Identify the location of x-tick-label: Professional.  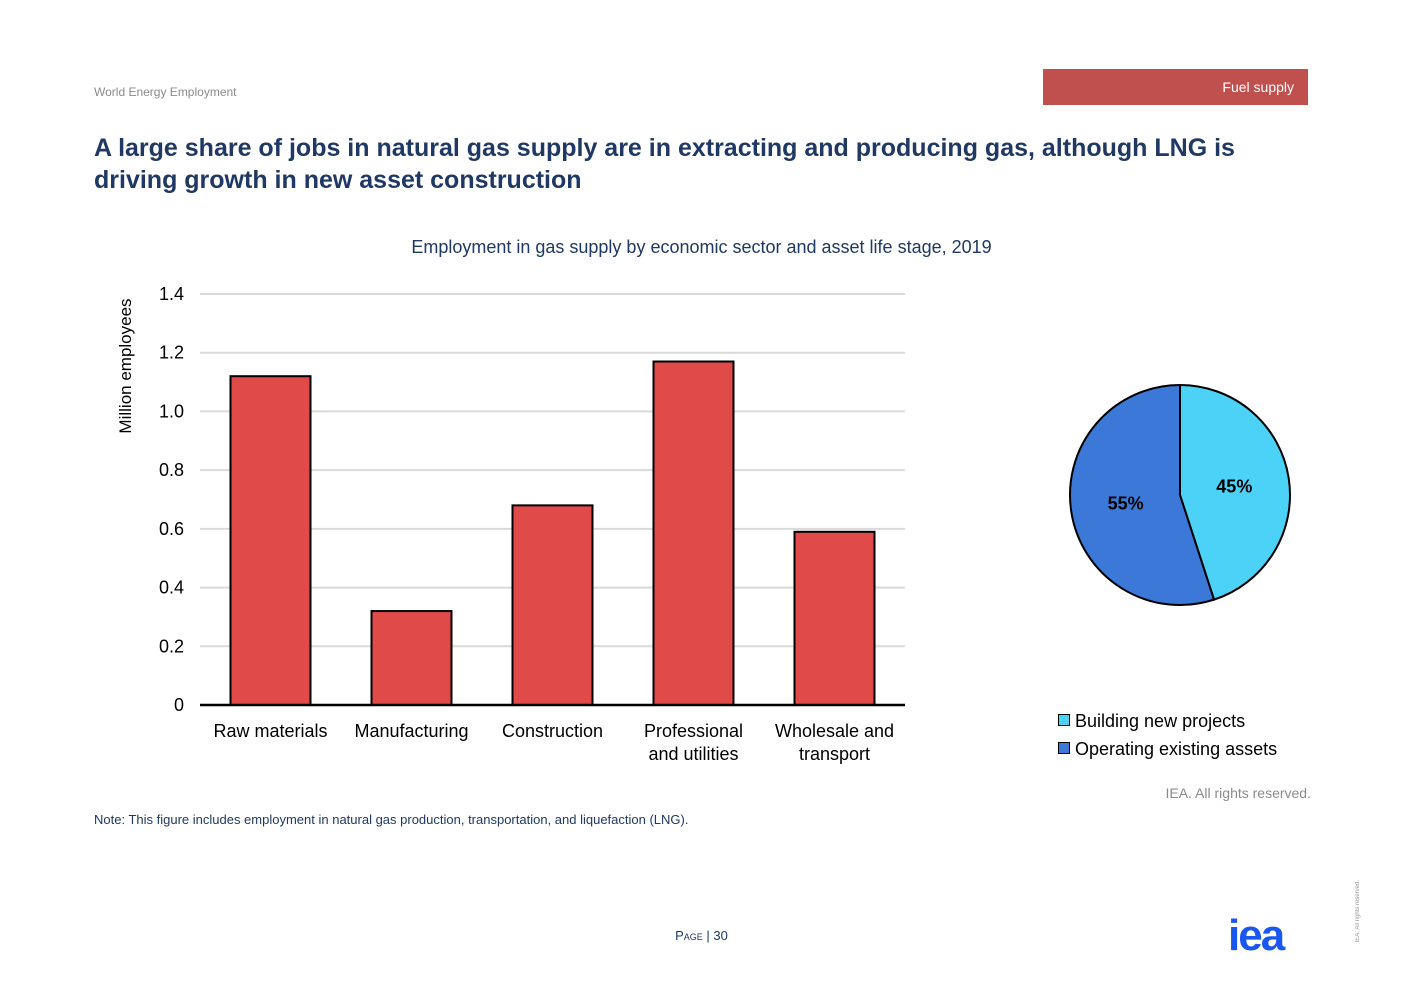
(693, 731).